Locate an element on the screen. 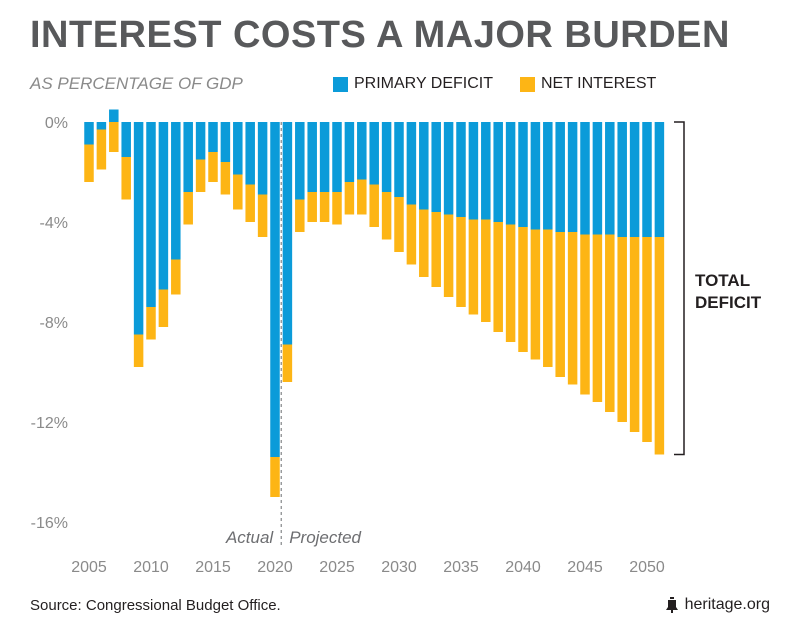 The image size is (800, 644). chart-subtitle: AS PERCENTAGE OF GDP is located at coordinates (136, 83).